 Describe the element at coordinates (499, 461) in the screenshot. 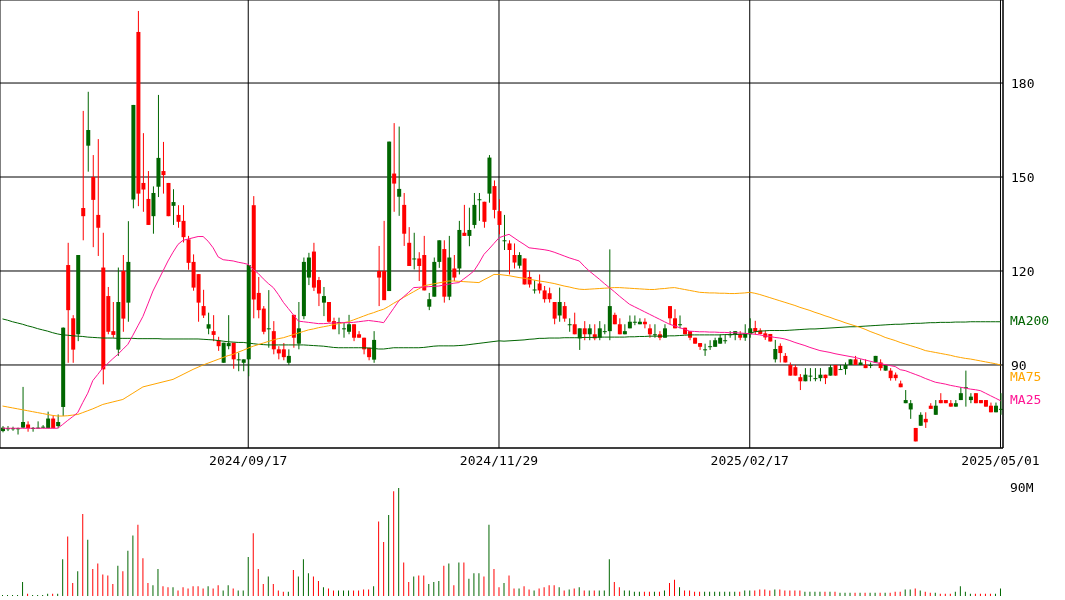

I see `x-tick-label: 2024/11/29` at that location.